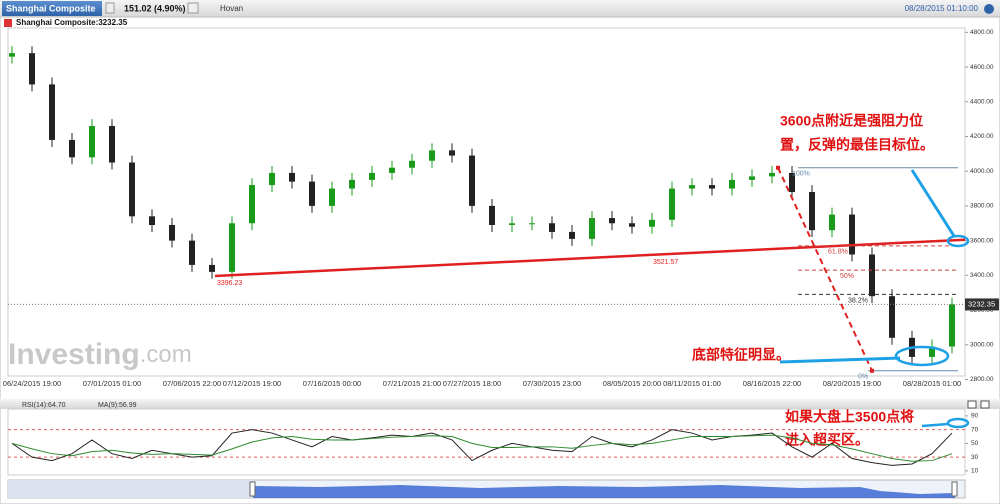 The image size is (1000, 504). I want to click on x-tick-label: 08/11/2015 01:00, so click(692, 383).